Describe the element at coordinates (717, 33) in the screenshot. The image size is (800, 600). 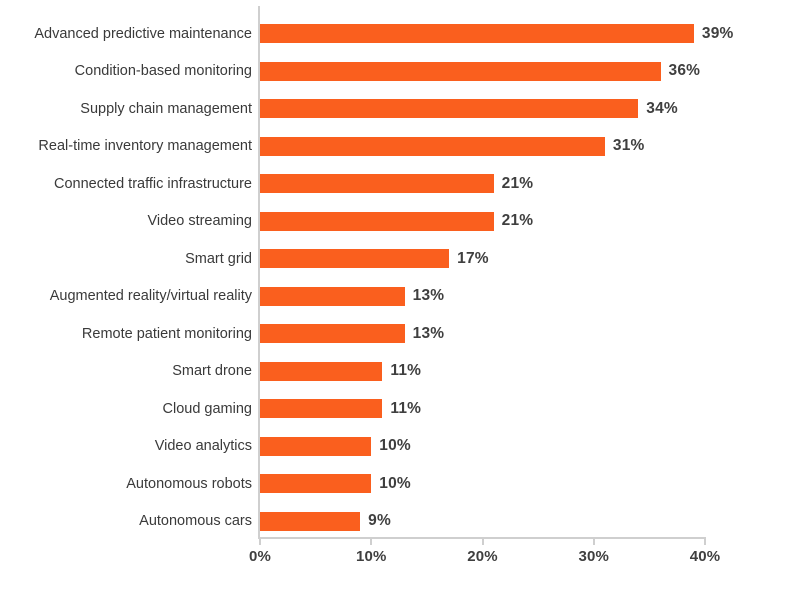
I see `bar-value-label: 39%` at that location.